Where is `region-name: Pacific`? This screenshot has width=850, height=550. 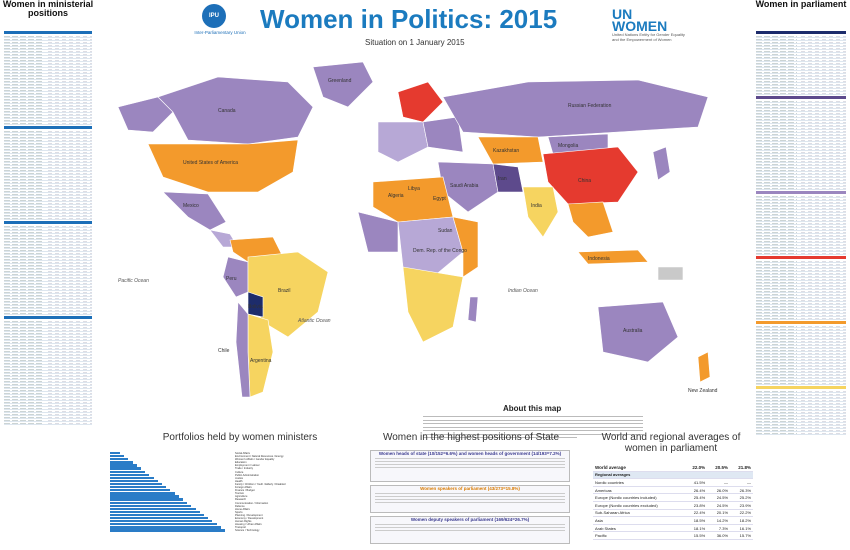
region-name: Pacific is located at coordinates (639, 535).